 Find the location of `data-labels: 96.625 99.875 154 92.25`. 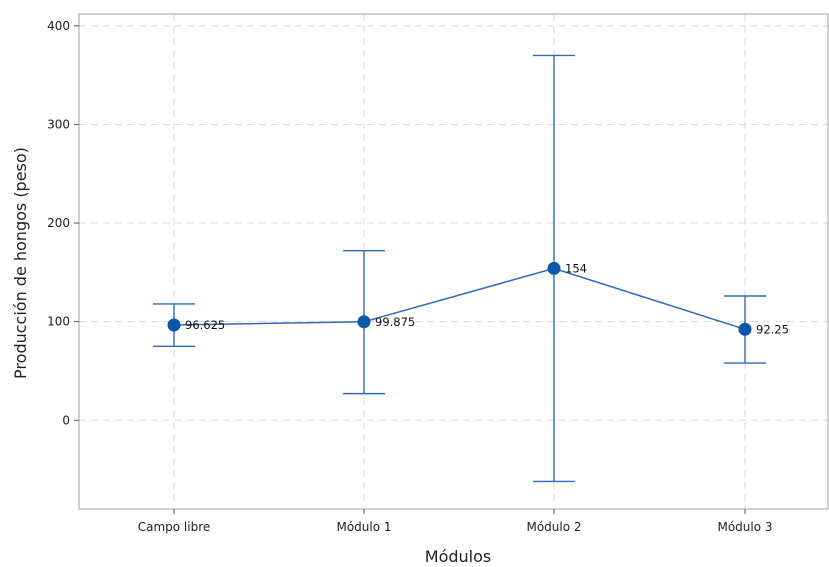

data-labels: 96.625 99.875 154 92.25 is located at coordinates (487, 298).